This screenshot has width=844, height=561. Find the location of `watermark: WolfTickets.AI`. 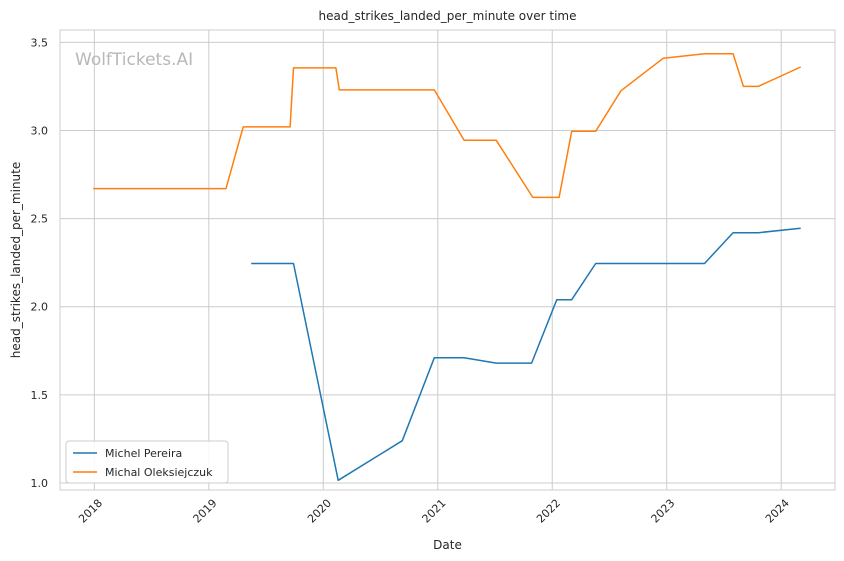

watermark: WolfTickets.AI is located at coordinates (134, 60).